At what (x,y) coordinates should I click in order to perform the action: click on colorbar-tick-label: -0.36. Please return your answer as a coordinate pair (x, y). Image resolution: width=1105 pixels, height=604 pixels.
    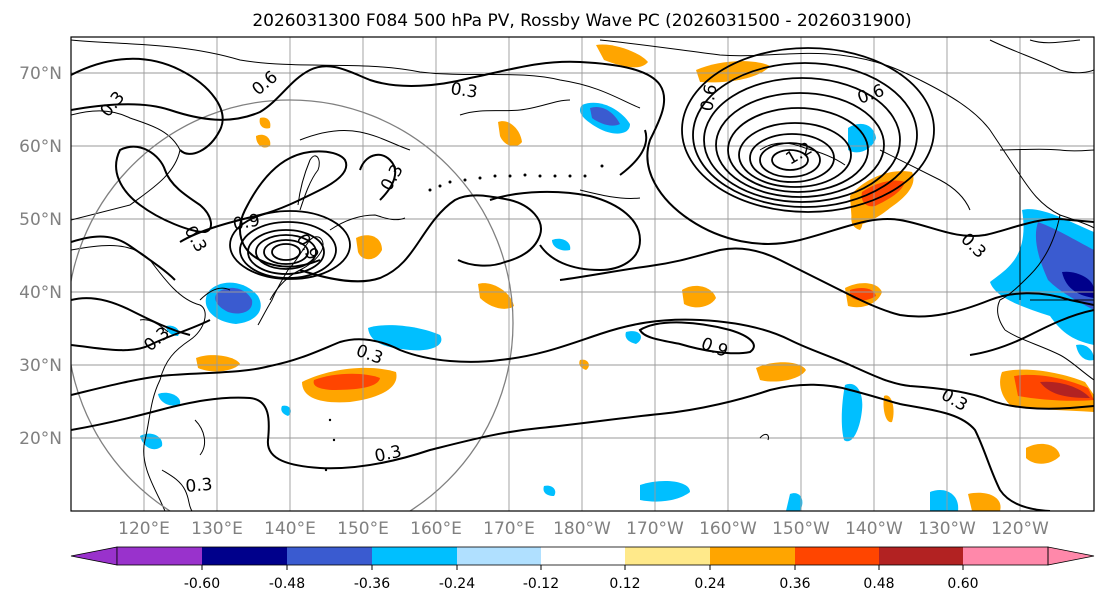
    Looking at the image, I should click on (372, 584).